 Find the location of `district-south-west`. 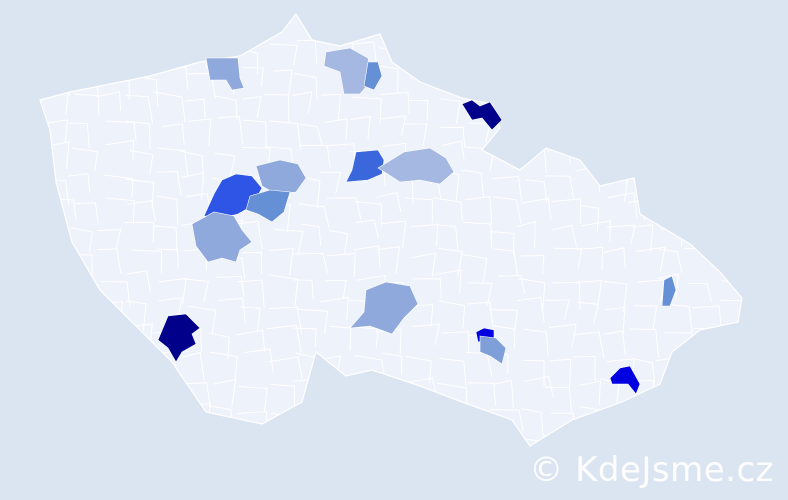

district-south-west is located at coordinates (179, 338).